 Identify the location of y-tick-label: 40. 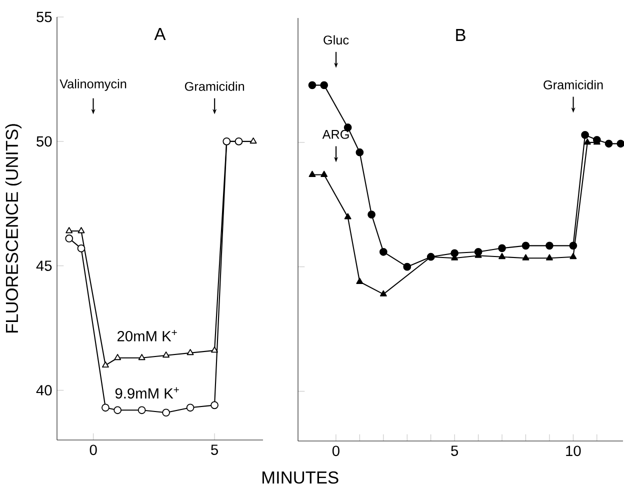
(44, 390).